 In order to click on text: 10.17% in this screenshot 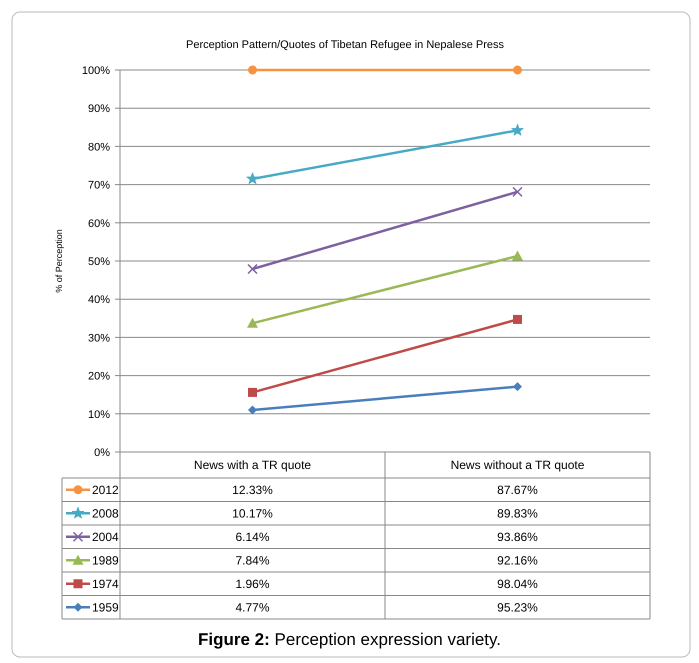, I will do `click(253, 513)`.